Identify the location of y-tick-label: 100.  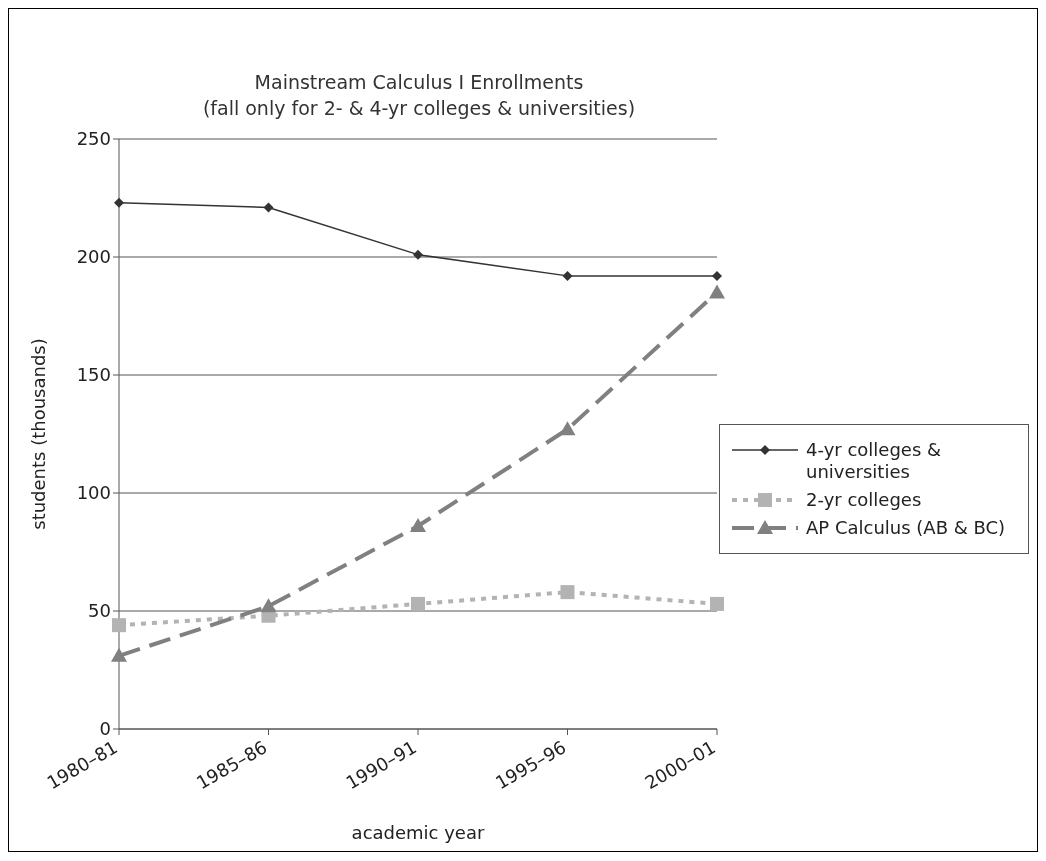
(93, 493).